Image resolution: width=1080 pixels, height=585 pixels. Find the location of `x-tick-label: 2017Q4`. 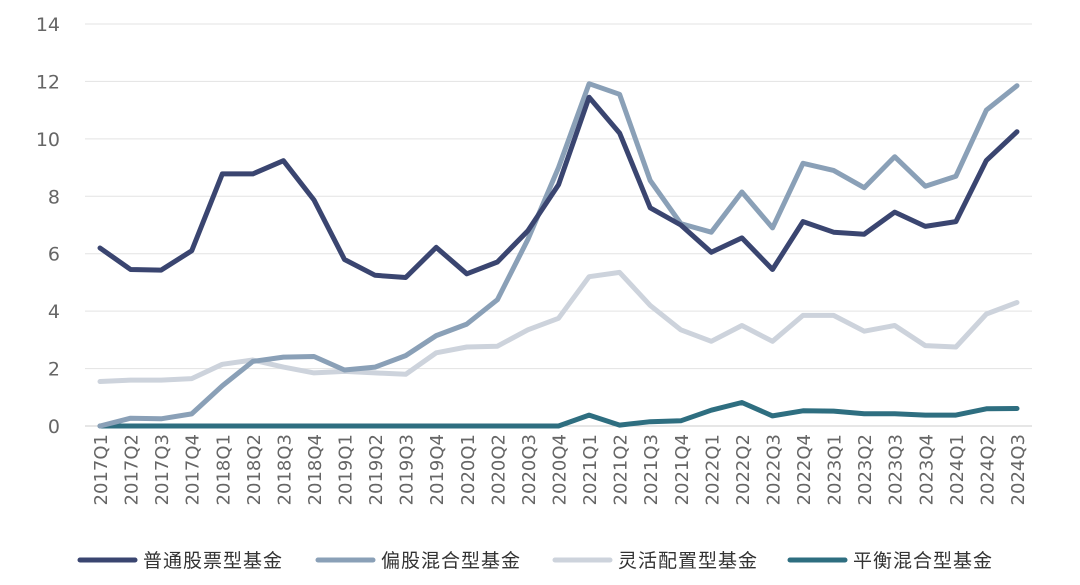

x-tick-label: 2017Q4 is located at coordinates (193, 469).